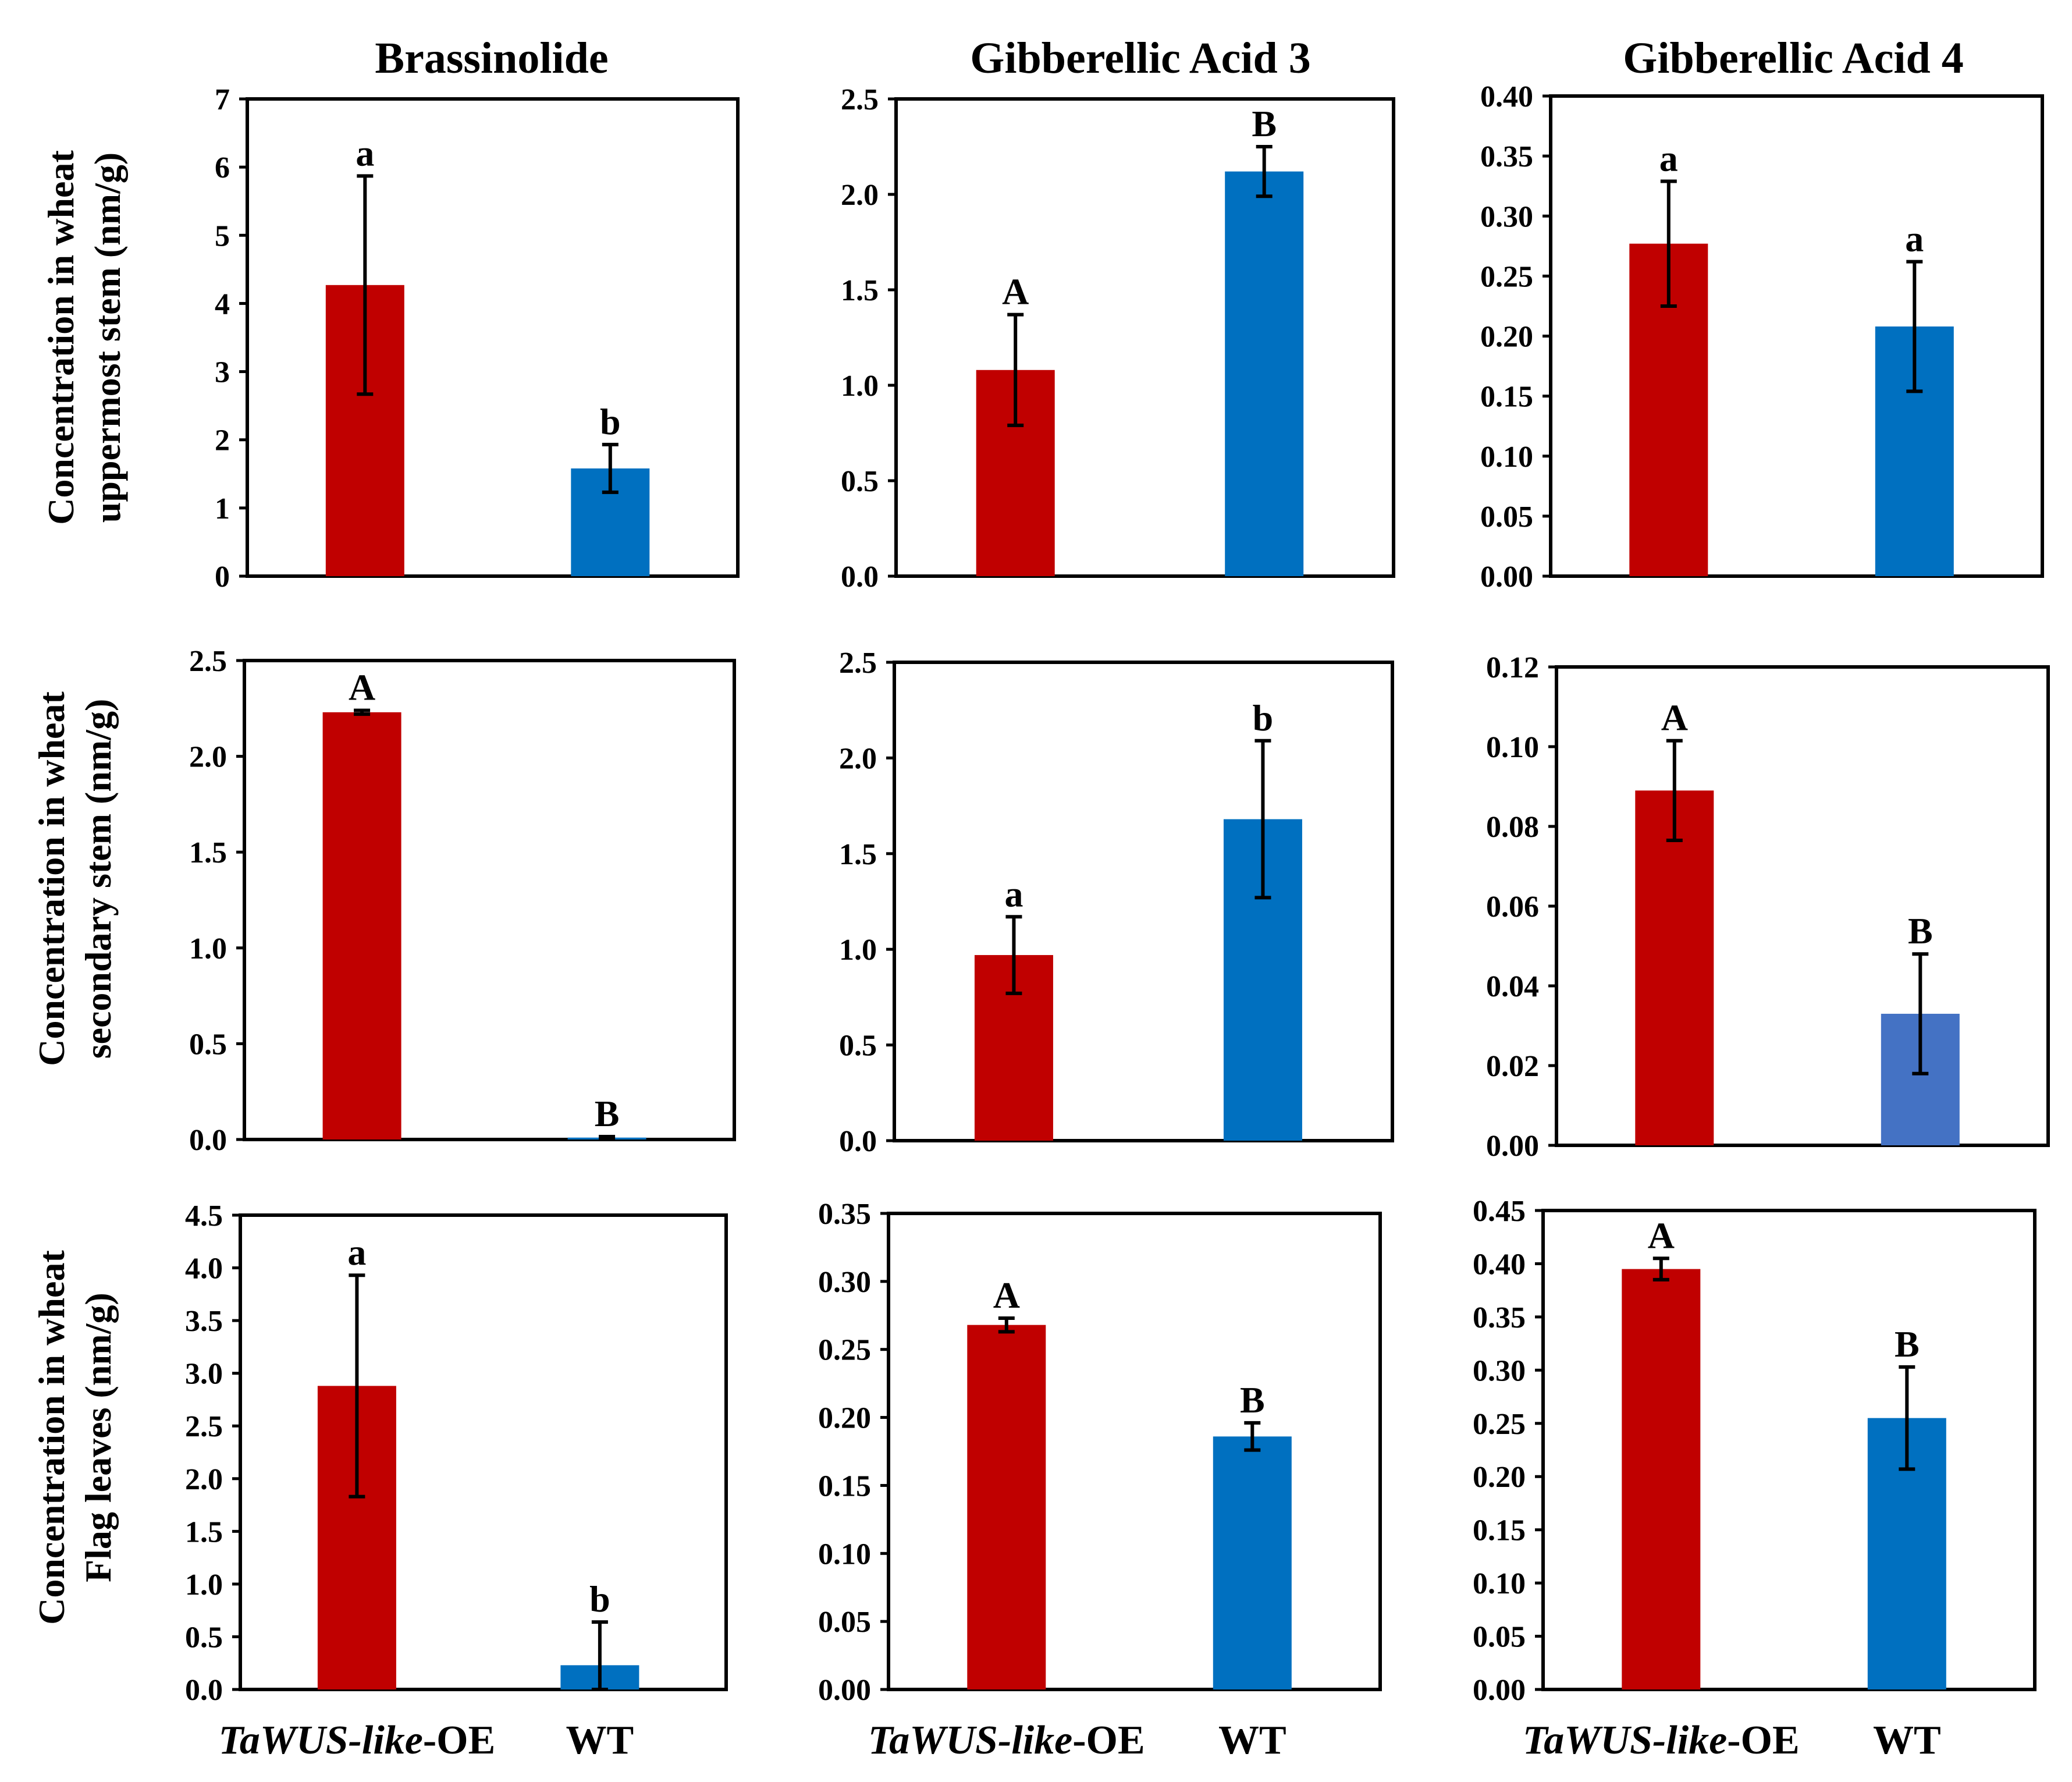 The height and width of the screenshot is (1782, 2072). I want to click on panel-r2c3: 0.00 0.02 0.04 0.06 0.08 0.10 0.12 A B, so click(1768, 907).